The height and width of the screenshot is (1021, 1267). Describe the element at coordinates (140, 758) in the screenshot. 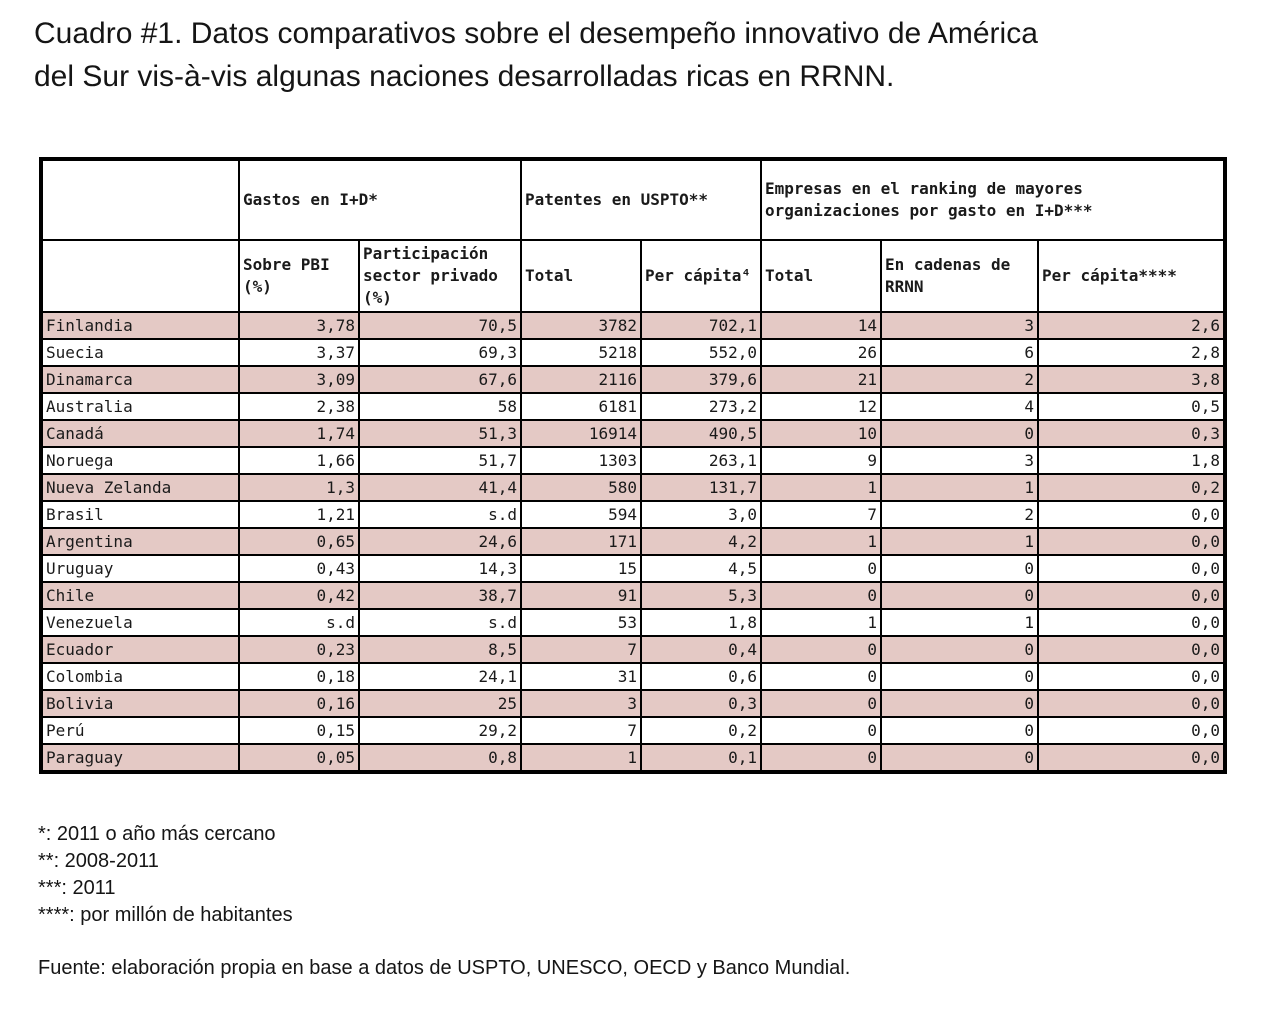

I see `country-cell: Paraguay` at that location.